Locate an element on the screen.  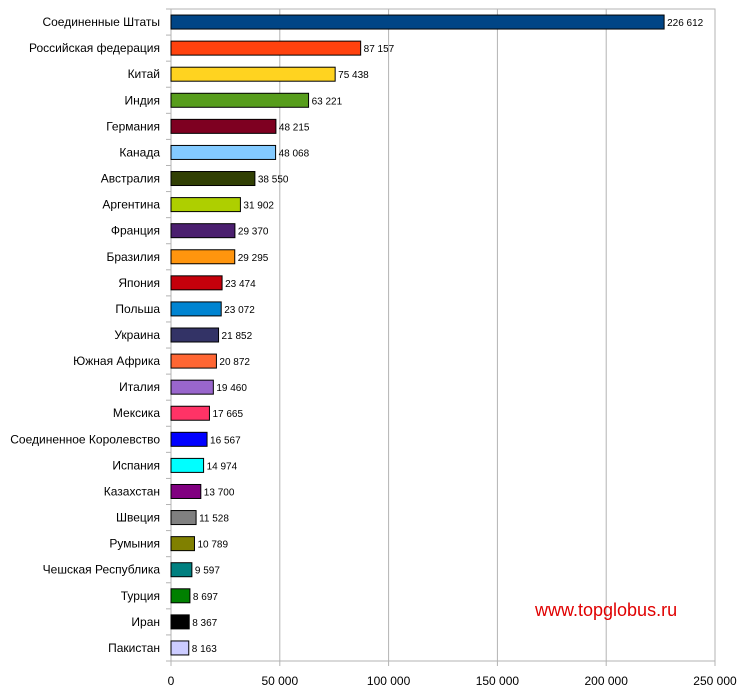
value-label: 16 567 is located at coordinates (225, 440).